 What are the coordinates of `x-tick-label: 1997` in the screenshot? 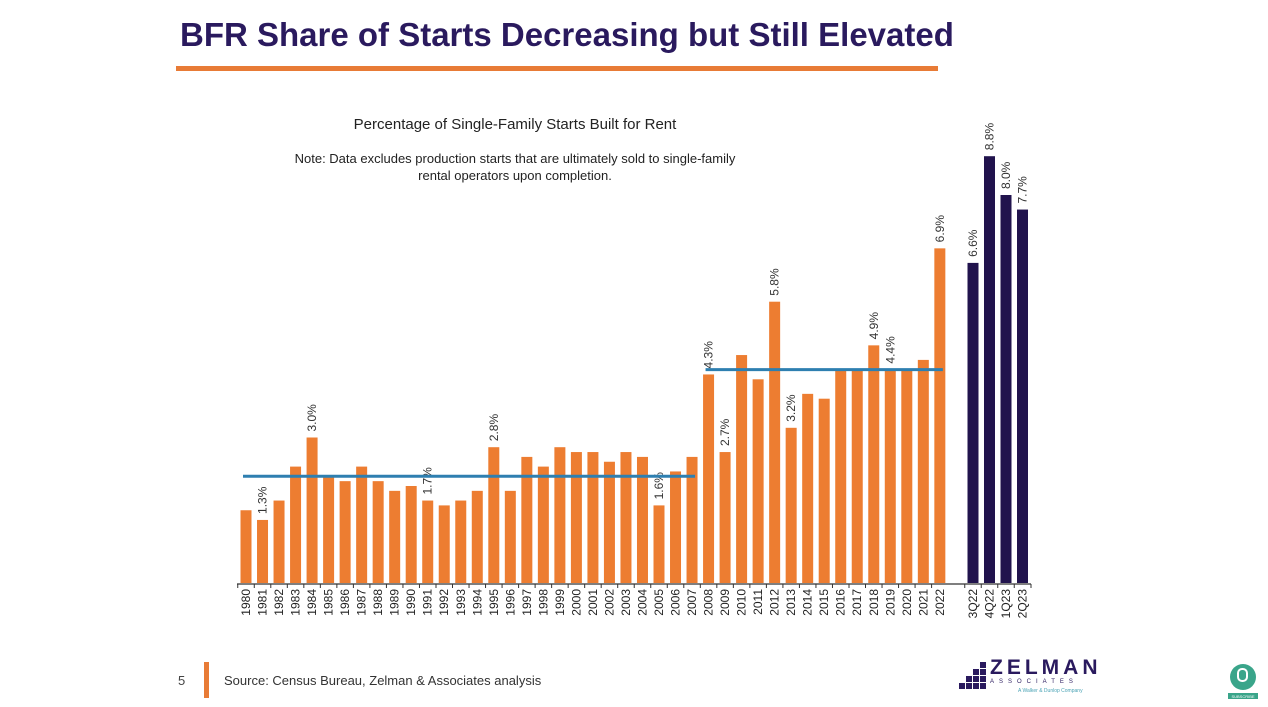 It's located at (527, 602).